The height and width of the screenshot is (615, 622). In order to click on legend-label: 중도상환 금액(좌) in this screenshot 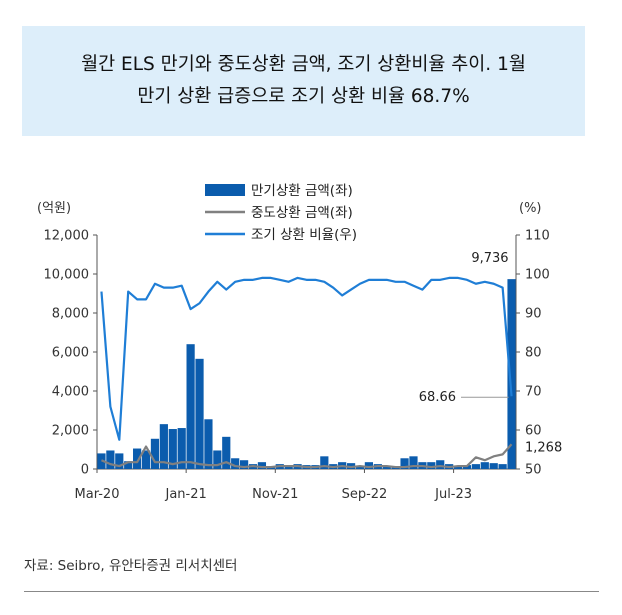, I will do `click(302, 213)`.